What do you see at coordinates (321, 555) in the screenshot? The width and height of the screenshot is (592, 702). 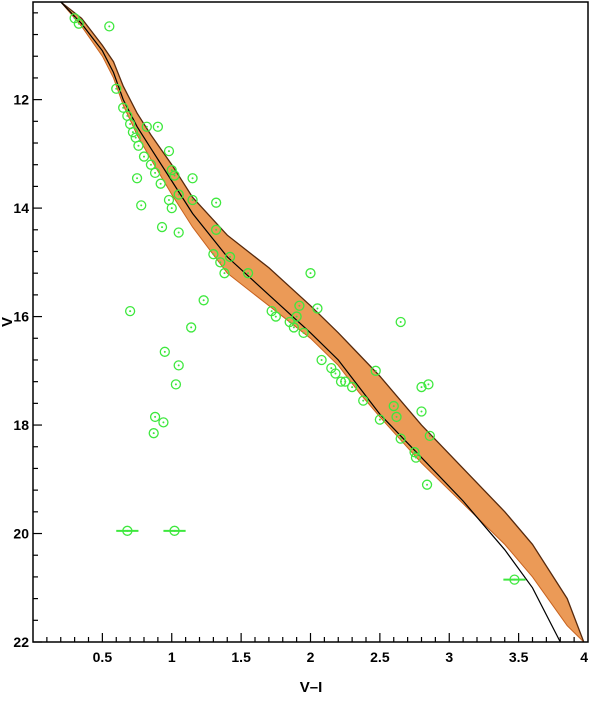 I see `error-bar-points` at bounding box center [321, 555].